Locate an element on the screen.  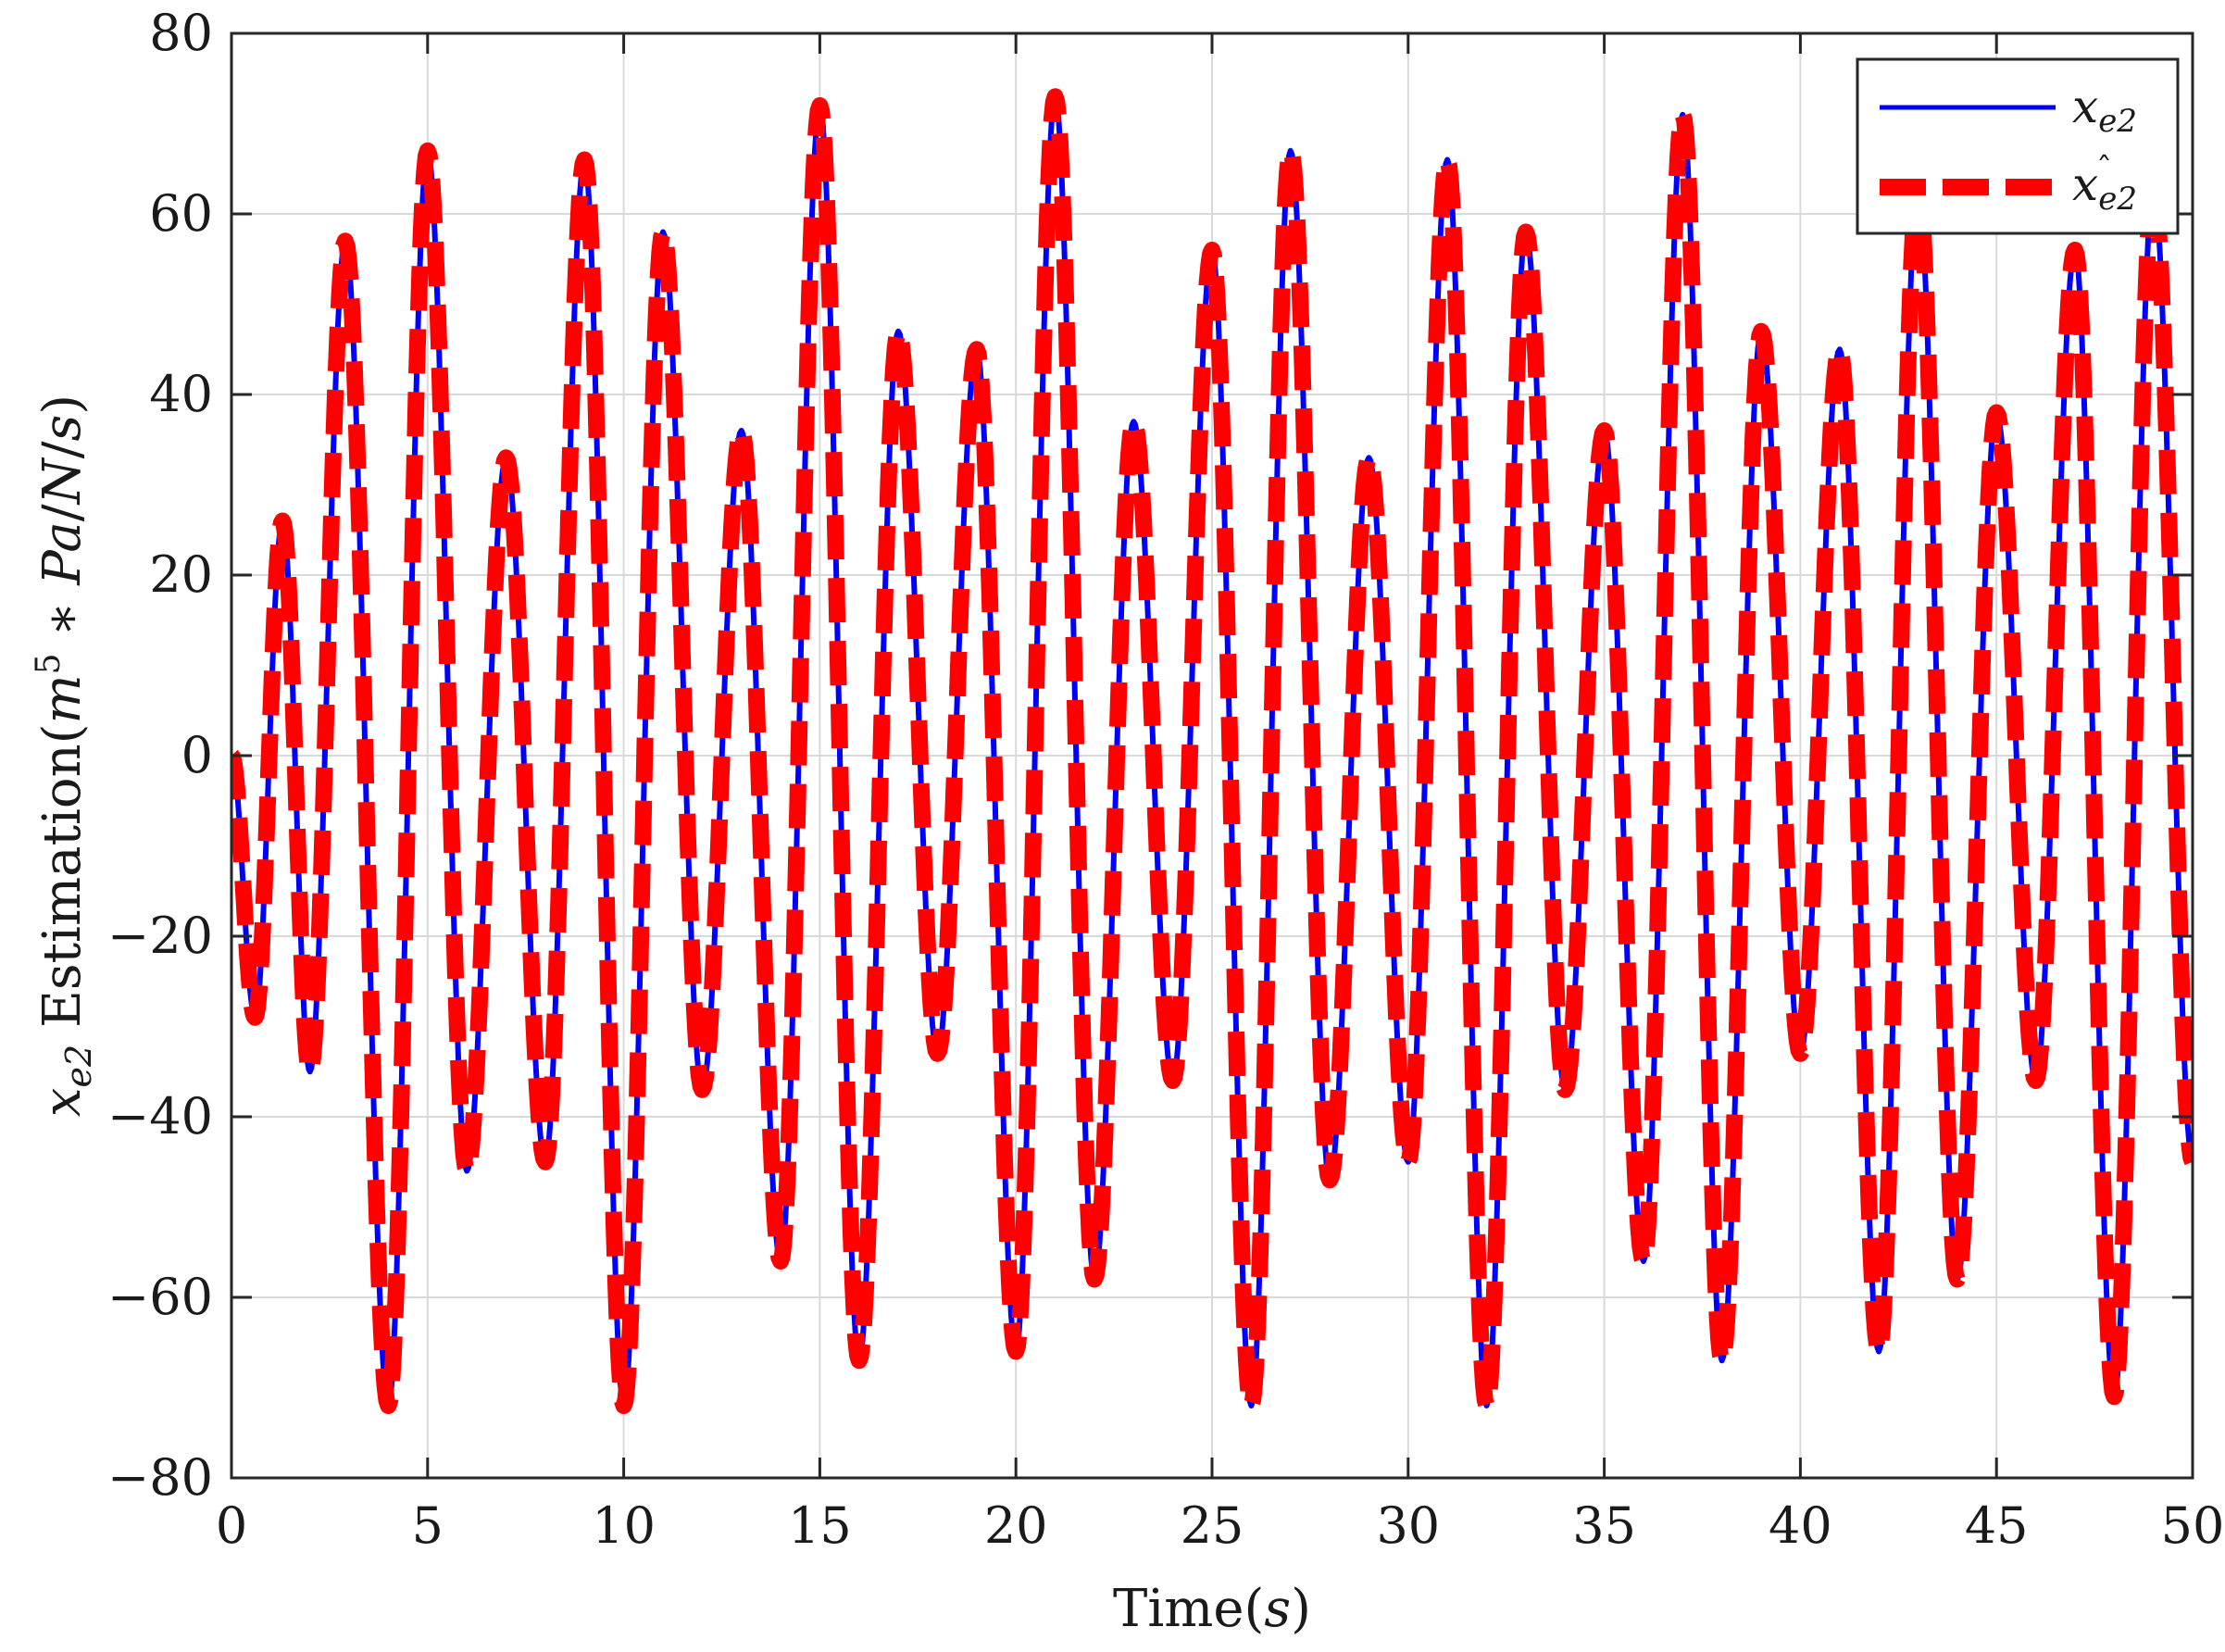
x-tick-label: 50 is located at coordinates (2193, 1525).